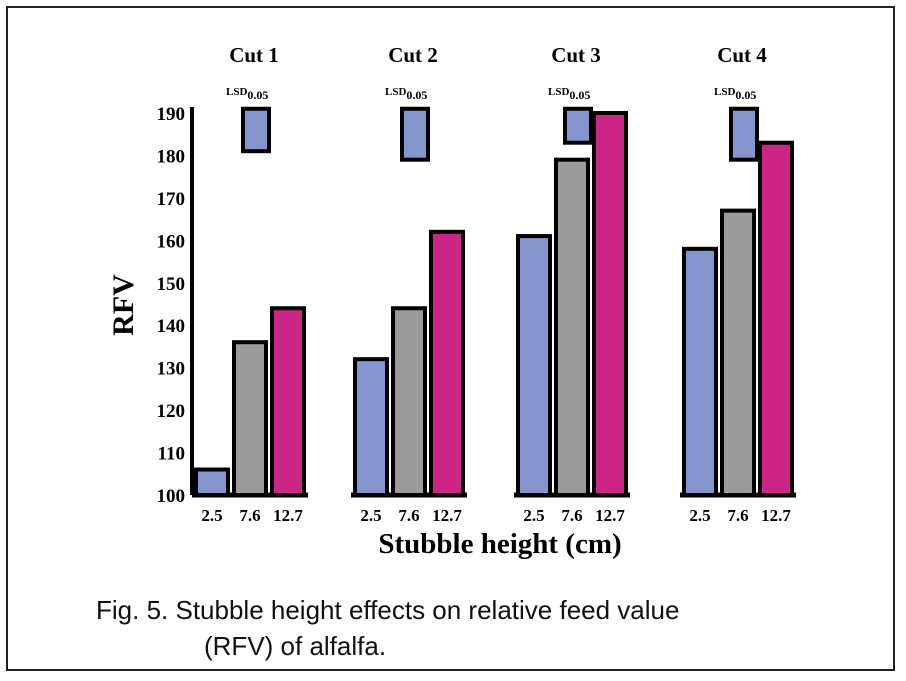 This screenshot has height=681, width=906. I want to click on y-tick-label: 190, so click(171, 114).